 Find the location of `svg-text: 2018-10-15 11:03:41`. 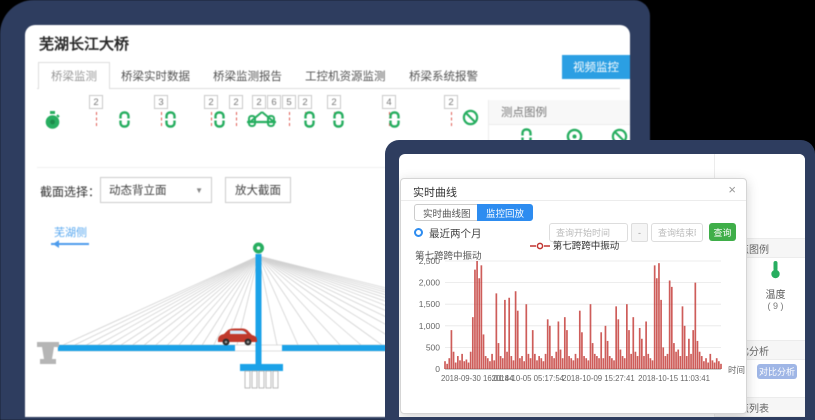

svg-text: 2018-10-15 11:03:41 is located at coordinates (674, 378).